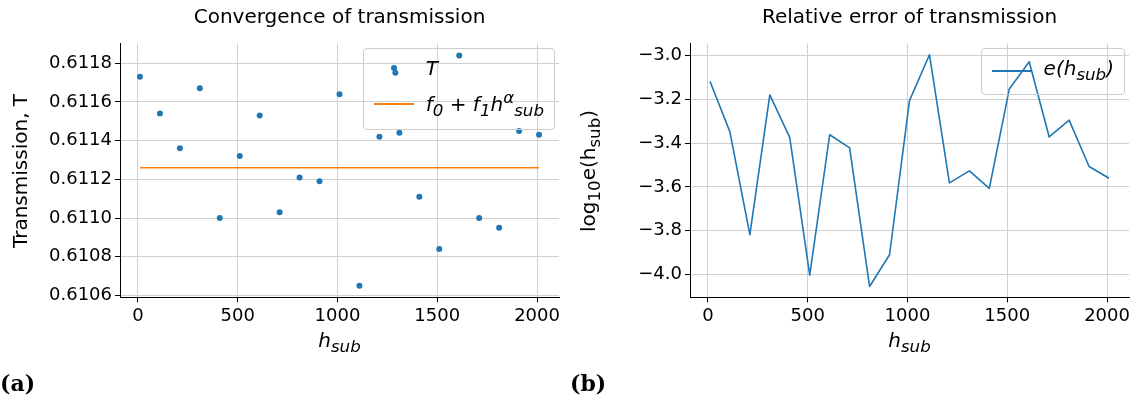 The image size is (1139, 411). Describe the element at coordinates (660, 273) in the screenshot. I see `y-tick-label: −4.0` at that location.